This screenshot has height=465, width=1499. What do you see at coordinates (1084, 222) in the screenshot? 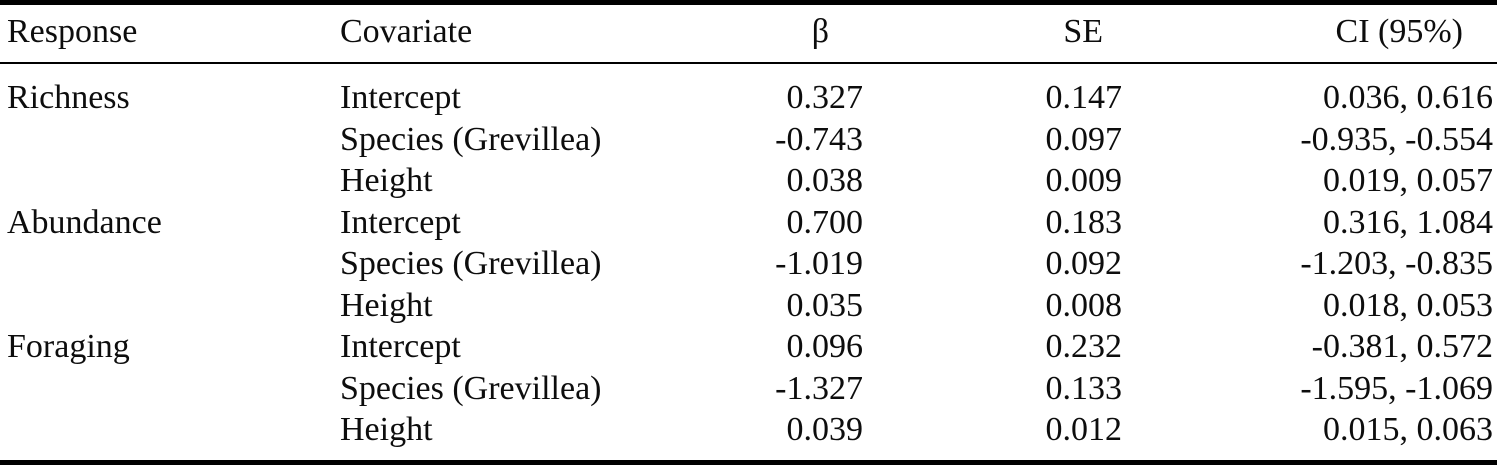
I see `se-cell: 0.183` at bounding box center [1084, 222].